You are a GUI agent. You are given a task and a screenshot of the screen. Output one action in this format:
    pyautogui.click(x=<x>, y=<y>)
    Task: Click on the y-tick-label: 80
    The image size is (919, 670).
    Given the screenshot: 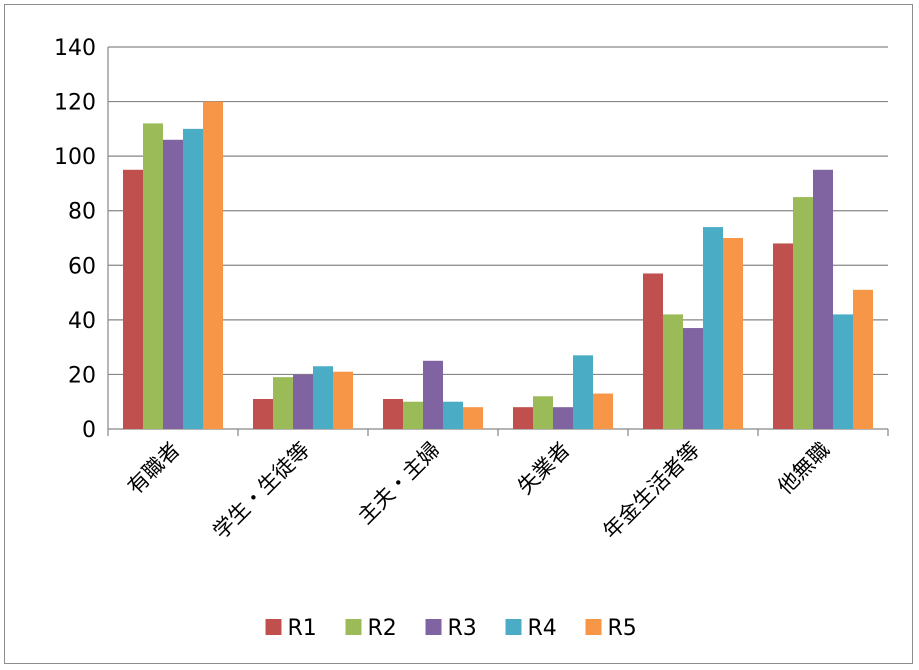 What is the action you would take?
    pyautogui.click(x=82, y=212)
    